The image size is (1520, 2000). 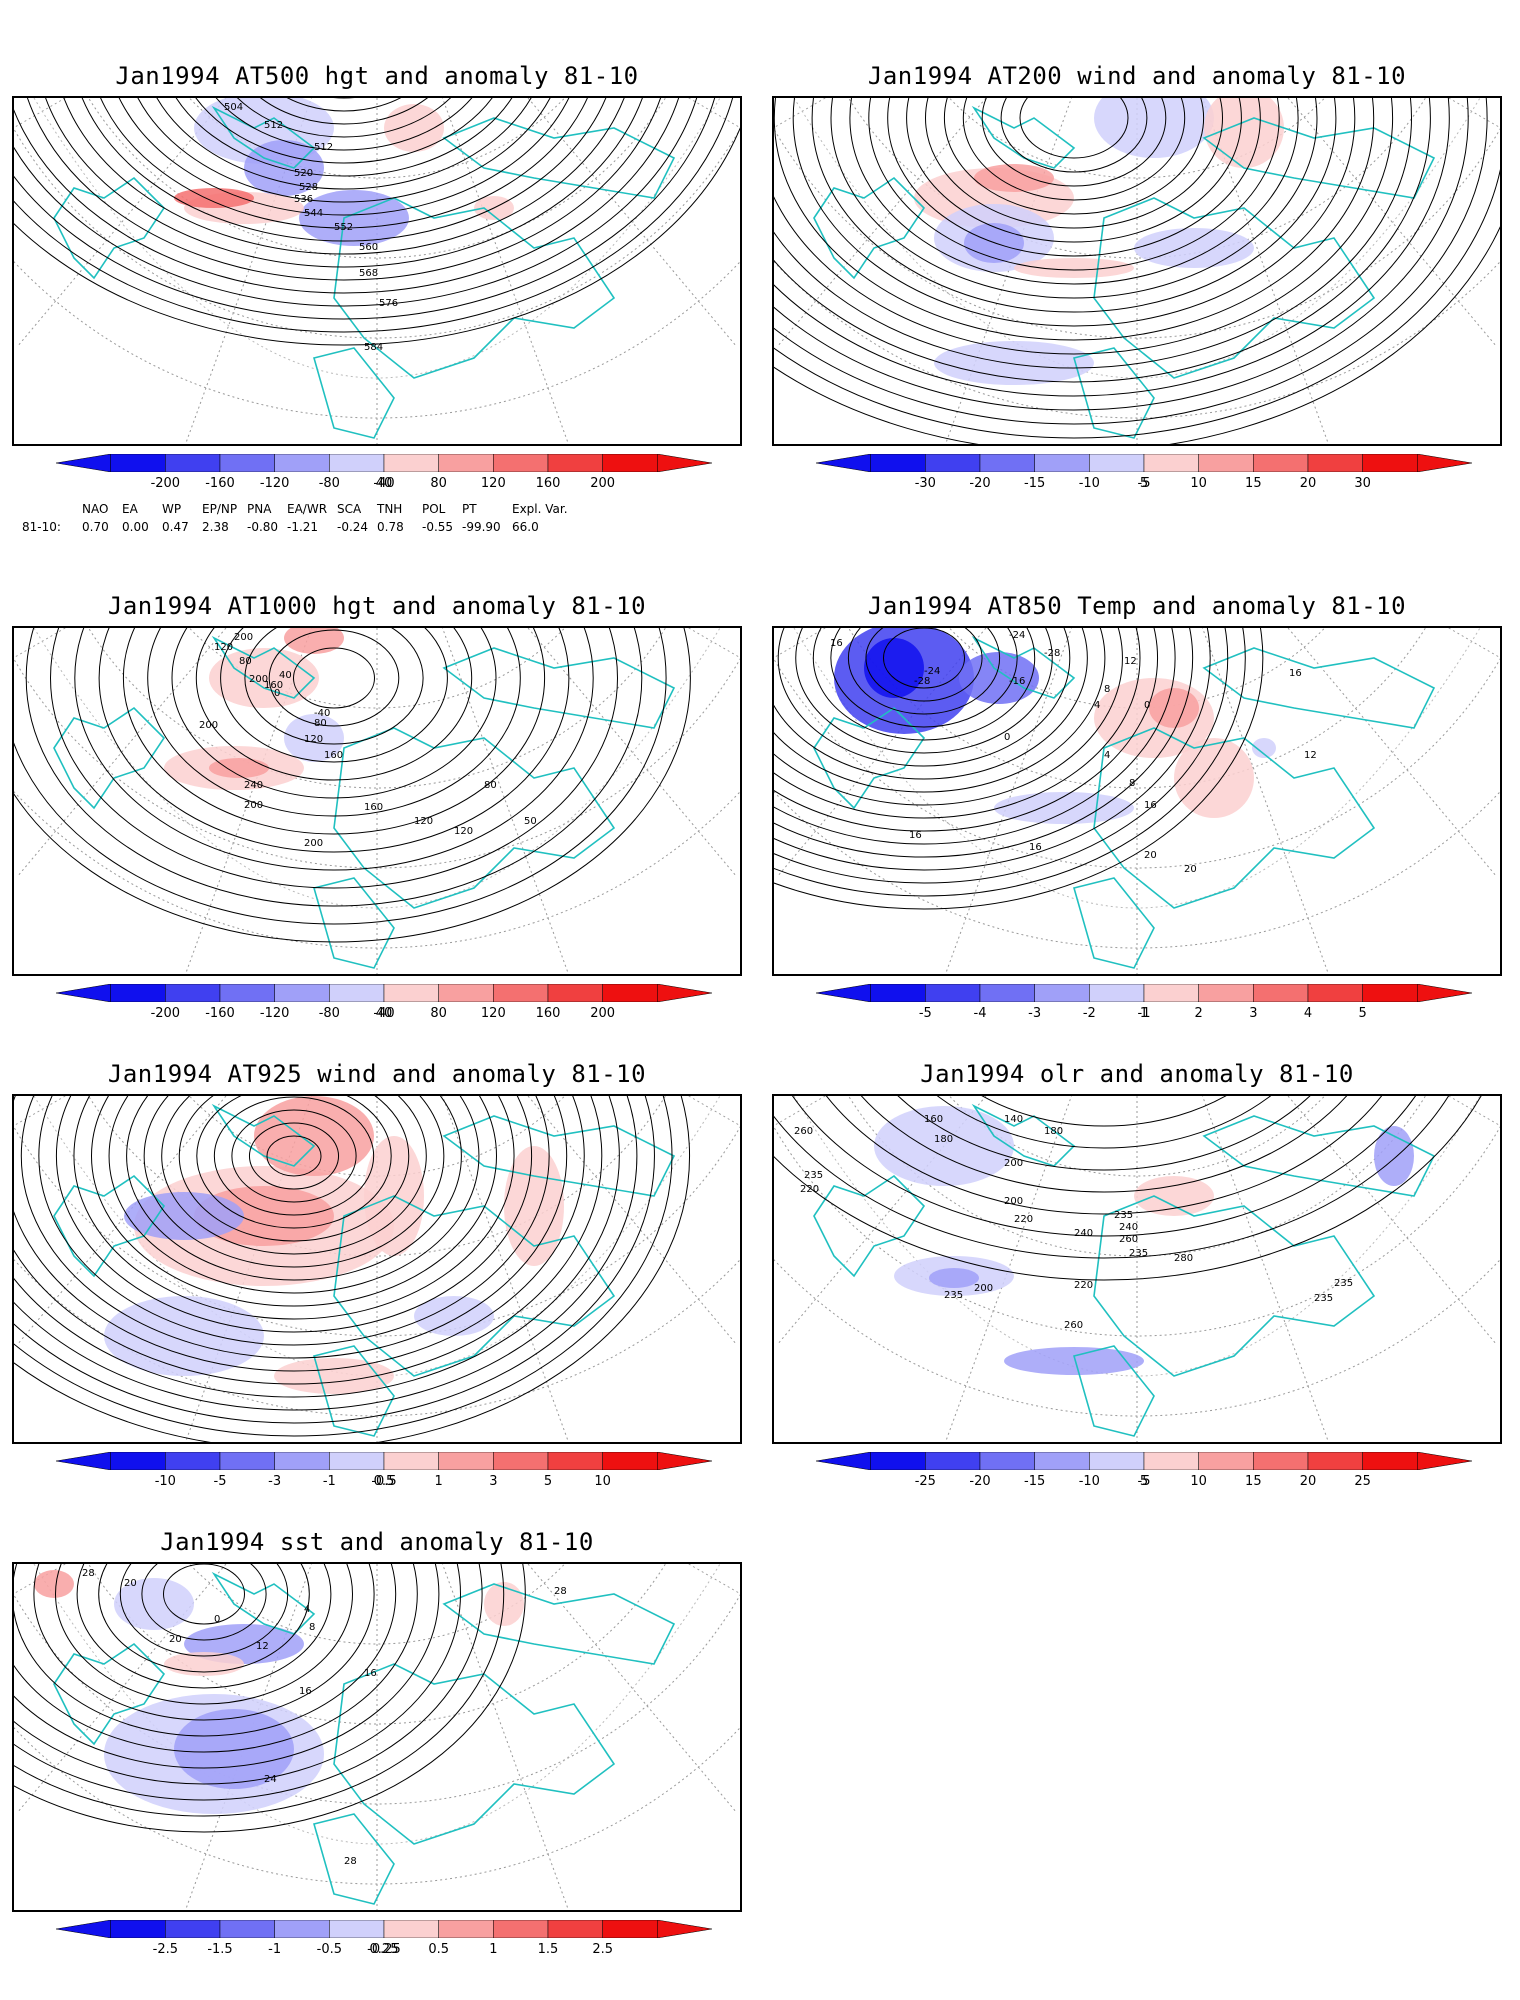 What do you see at coordinates (388, 303) in the screenshot?
I see `contour-label: 576` at bounding box center [388, 303].